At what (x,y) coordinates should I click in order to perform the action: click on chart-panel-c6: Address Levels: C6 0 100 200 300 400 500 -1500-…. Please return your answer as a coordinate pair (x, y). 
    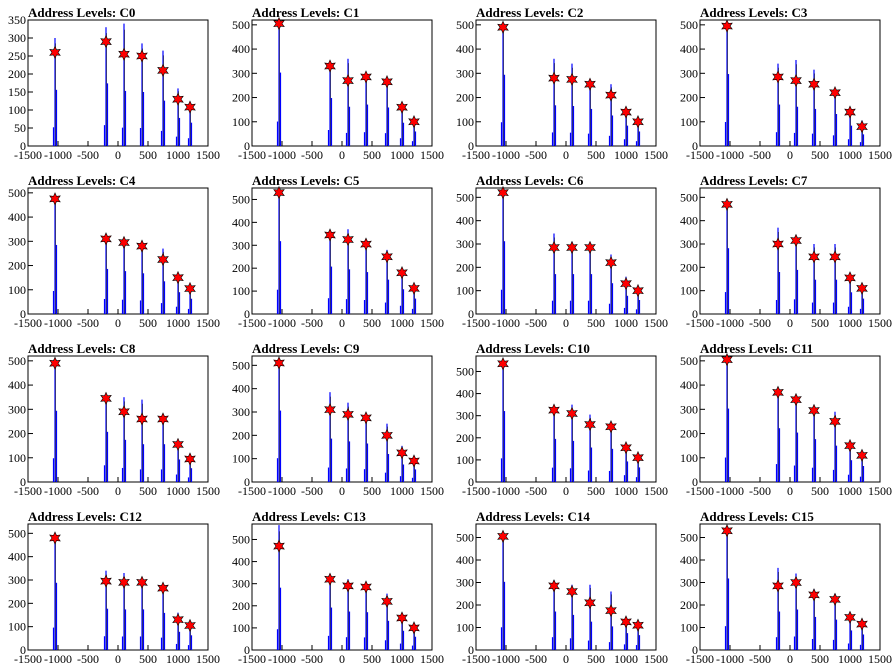
    Looking at the image, I should click on (560, 252).